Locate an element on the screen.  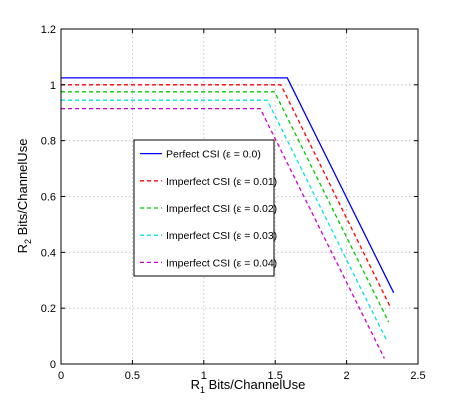
x-axis-label: R1 Bits/ChannelUse is located at coordinates (248, 386).